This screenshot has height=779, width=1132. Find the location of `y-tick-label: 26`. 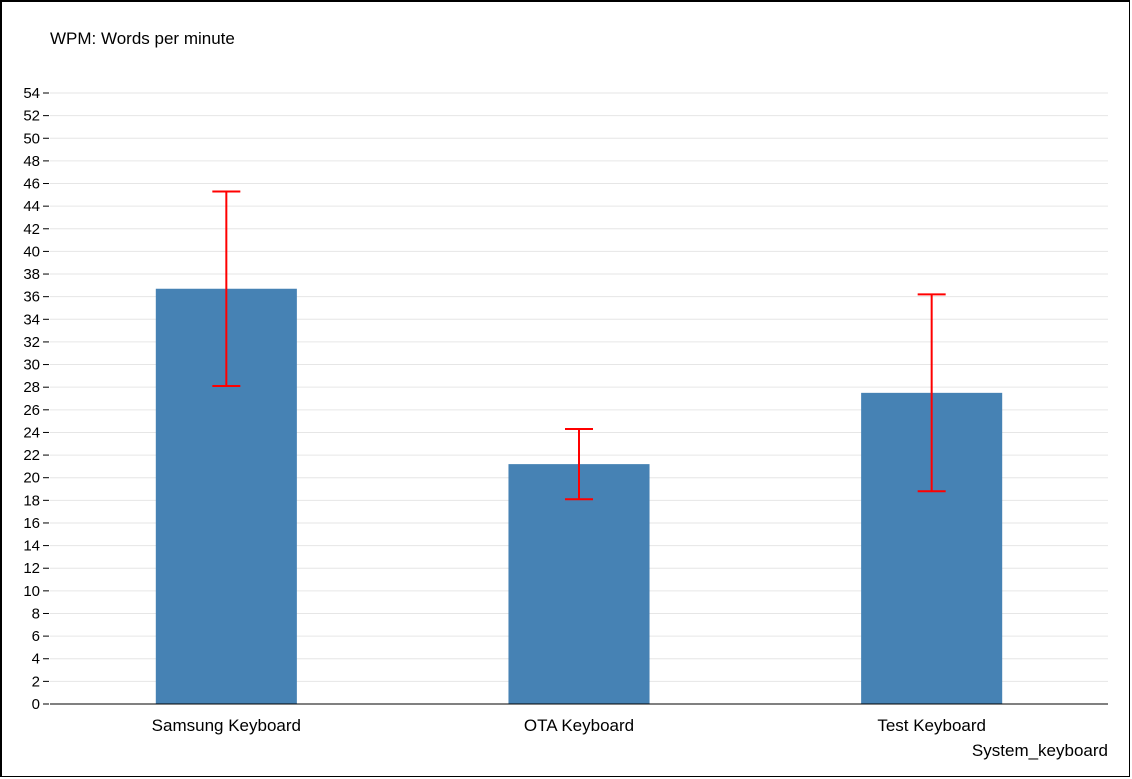

y-tick-label: 26 is located at coordinates (31, 410).